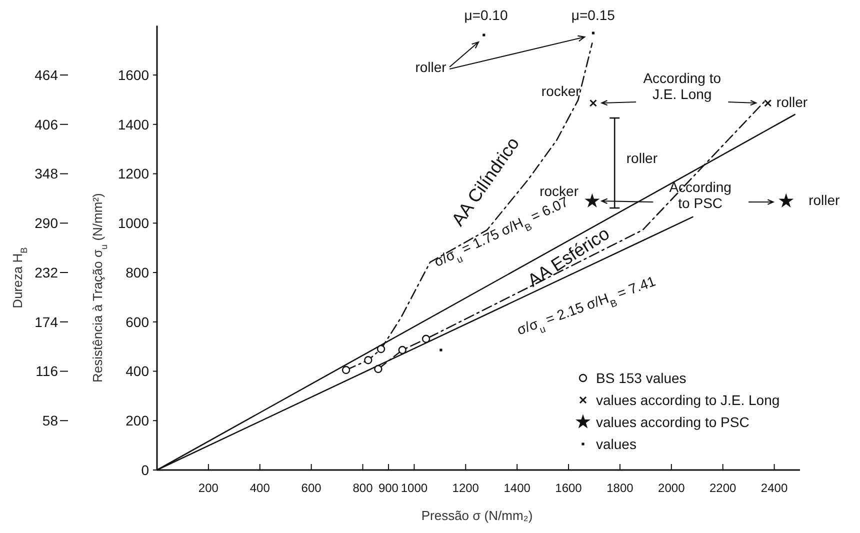 The width and height of the screenshot is (860, 533). Describe the element at coordinates (311, 488) in the screenshot. I see `x-tick-label: 600` at that location.